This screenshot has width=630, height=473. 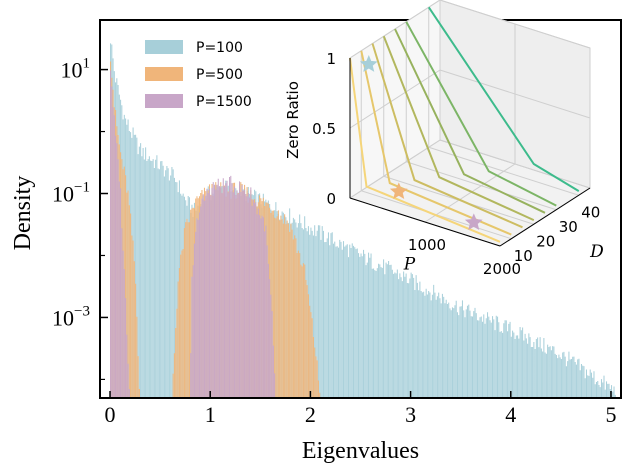 What do you see at coordinates (568, 227) in the screenshot?
I see `inset-d-tick-label: 30` at bounding box center [568, 227].